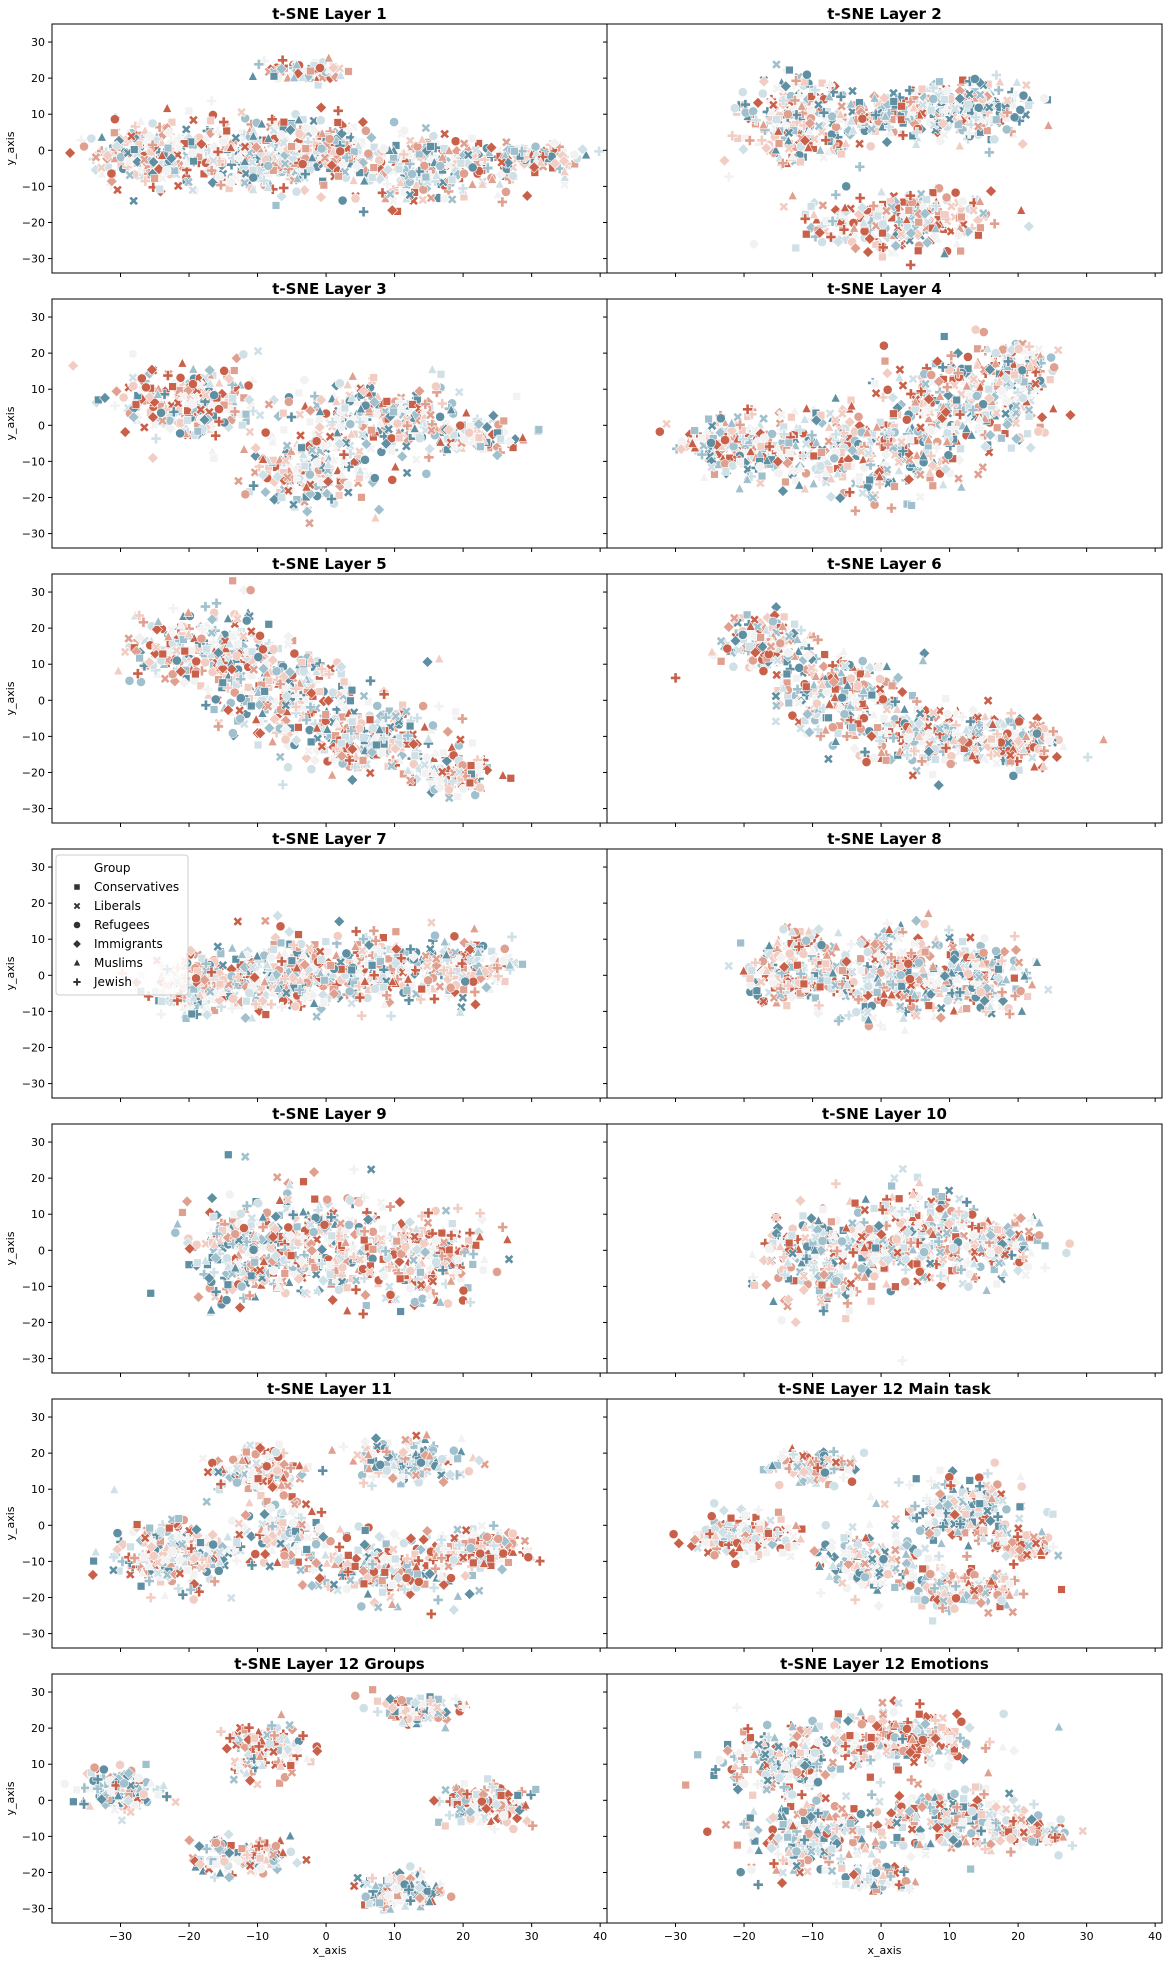  What do you see at coordinates (10, 148) in the screenshot?
I see `y-axis-label: y_axis` at bounding box center [10, 148].